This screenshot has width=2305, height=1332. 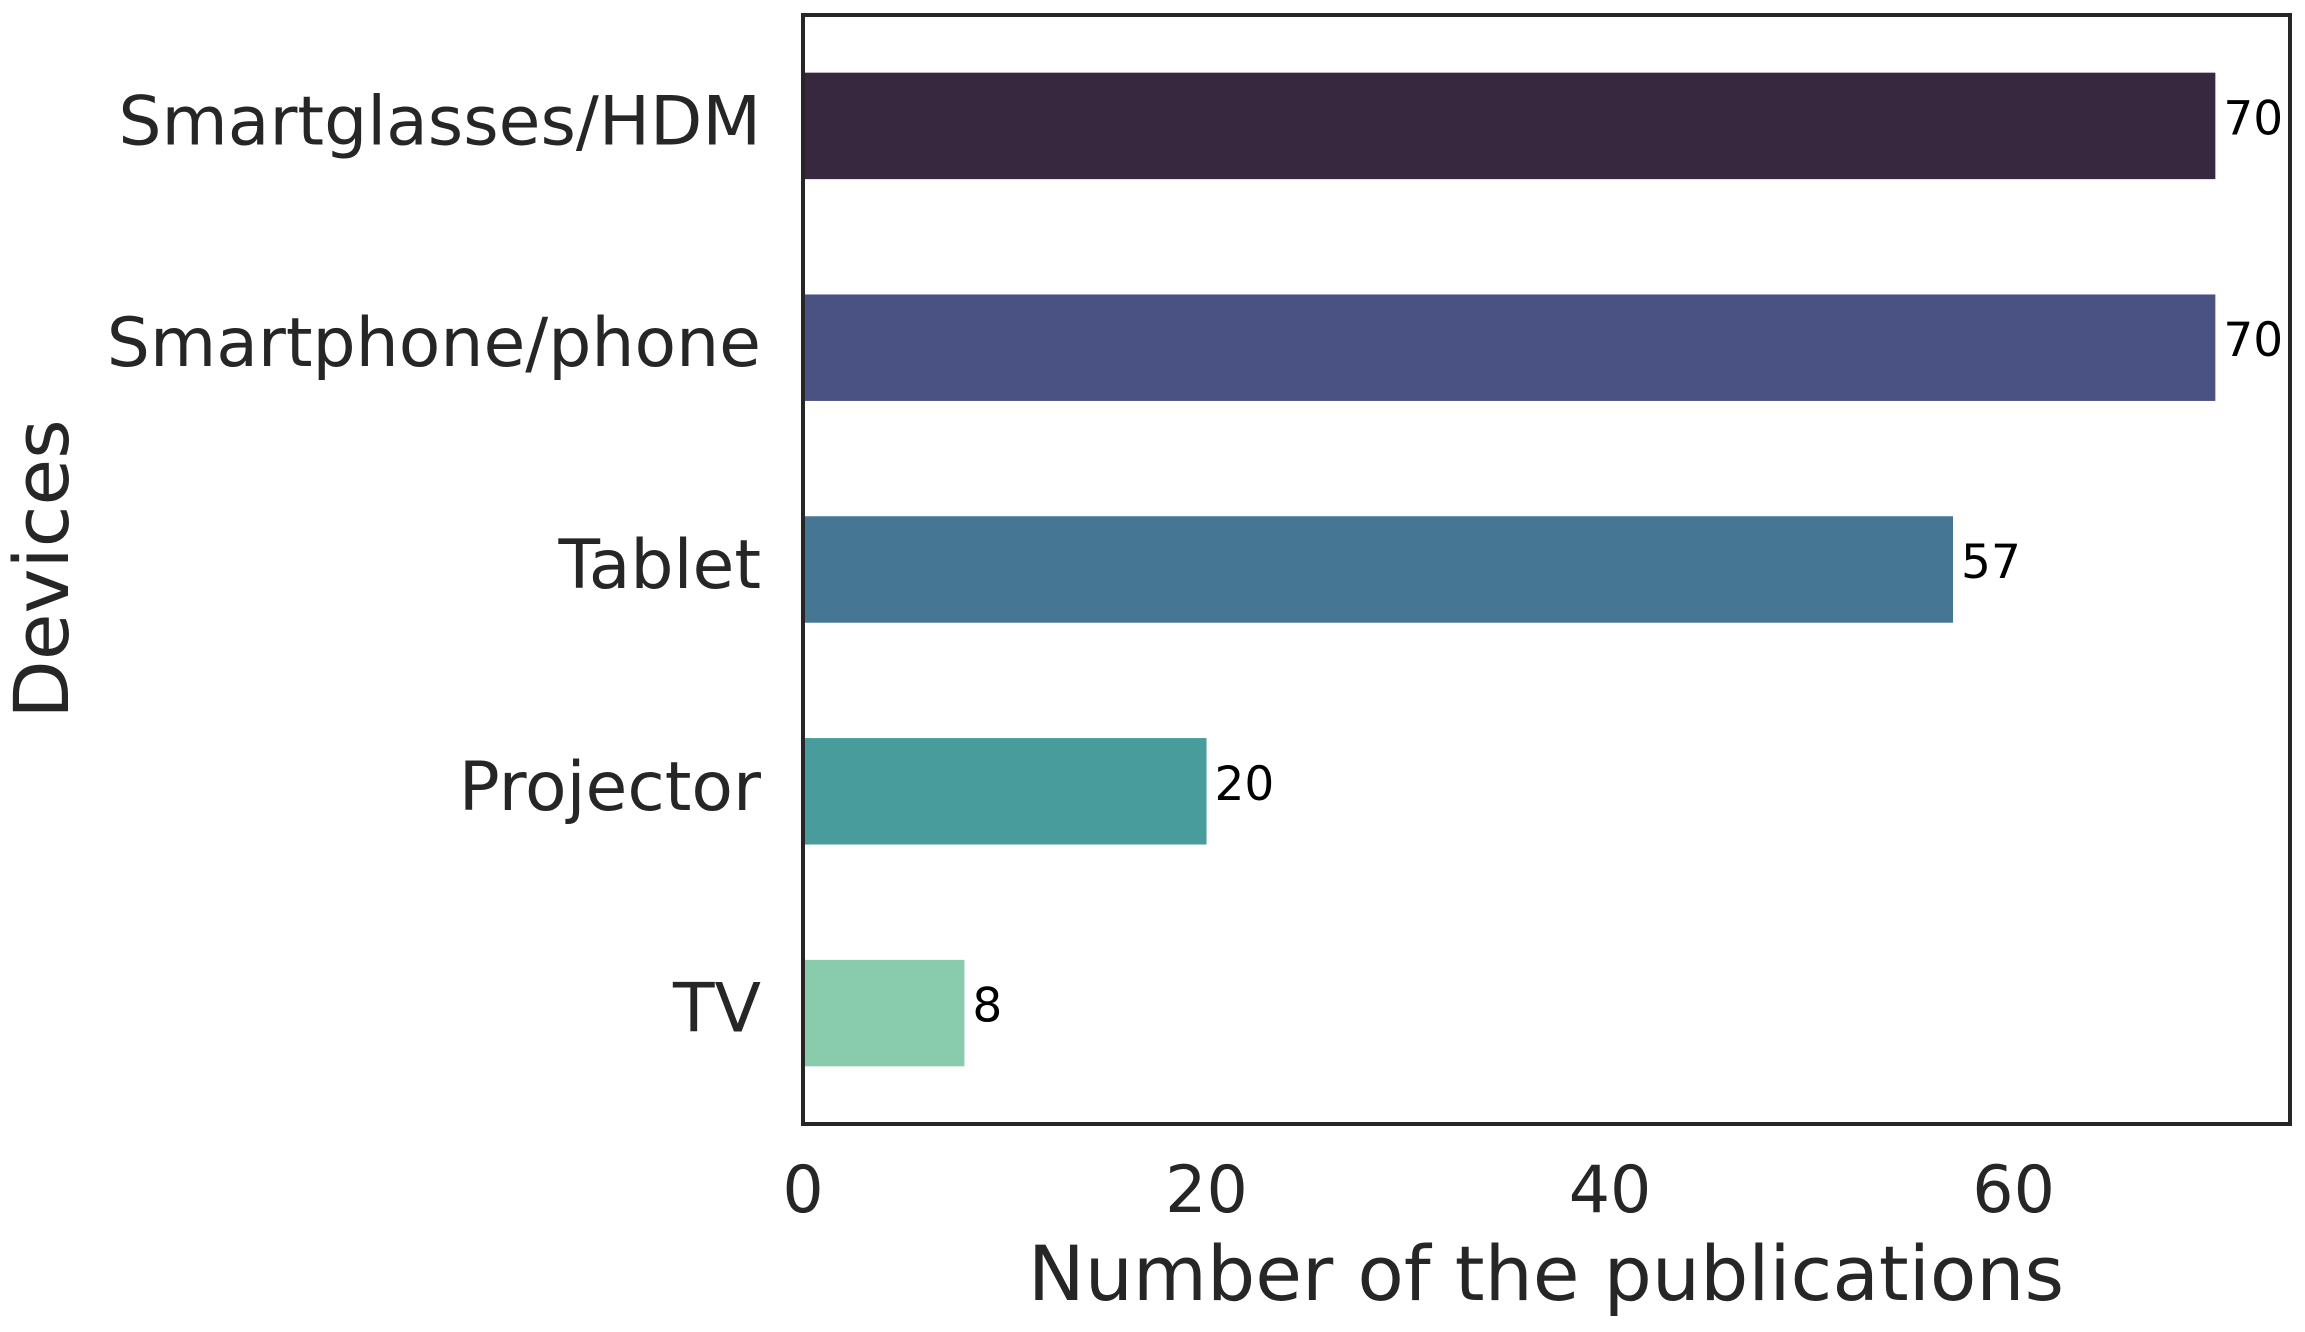 I want to click on value-label: 8, so click(x=987, y=1006).